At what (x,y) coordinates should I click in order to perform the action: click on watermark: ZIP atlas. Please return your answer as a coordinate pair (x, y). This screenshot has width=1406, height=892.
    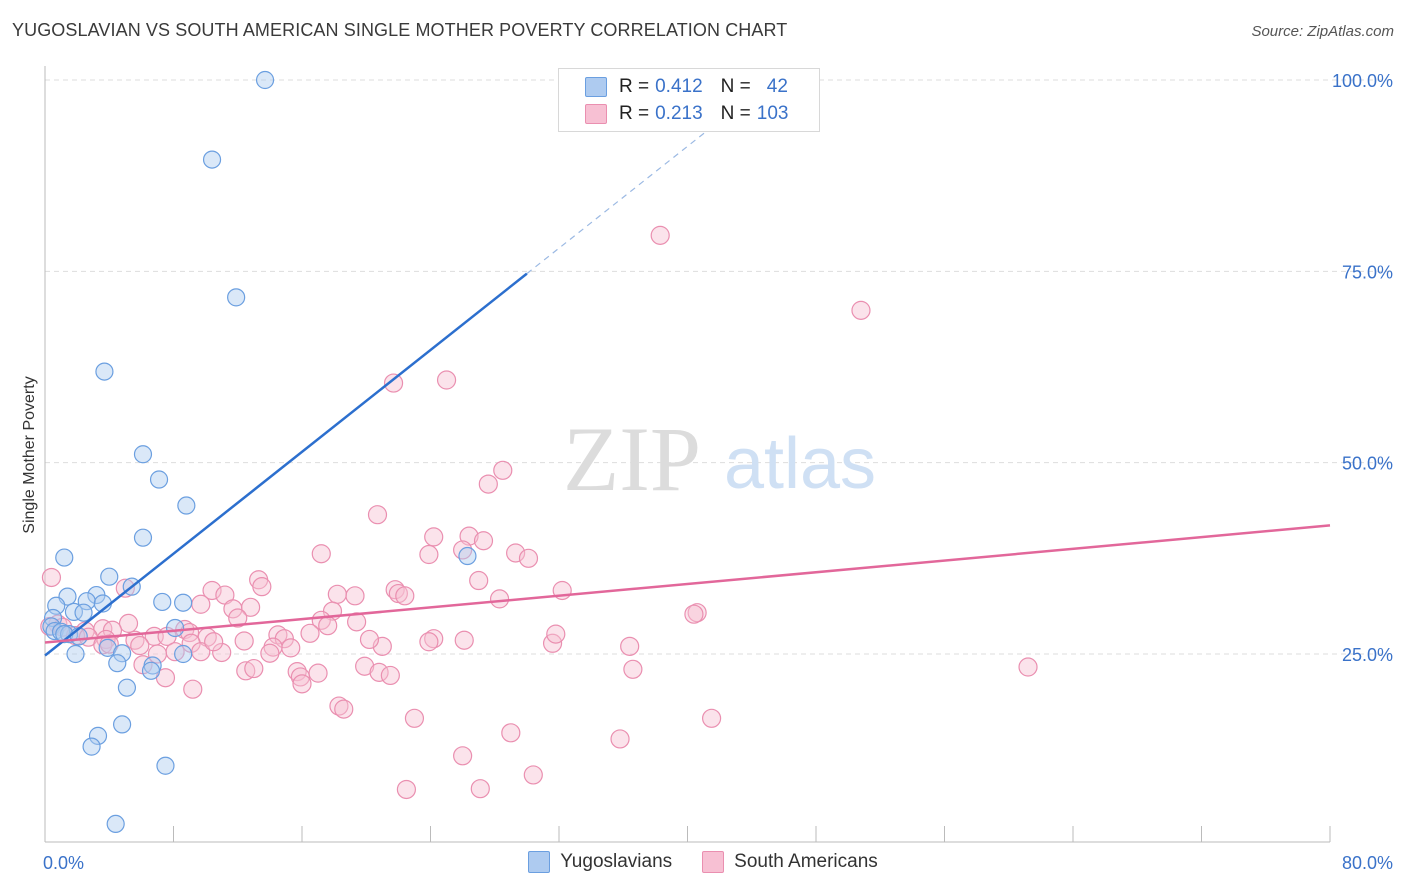
    Looking at the image, I should click on (719, 459).